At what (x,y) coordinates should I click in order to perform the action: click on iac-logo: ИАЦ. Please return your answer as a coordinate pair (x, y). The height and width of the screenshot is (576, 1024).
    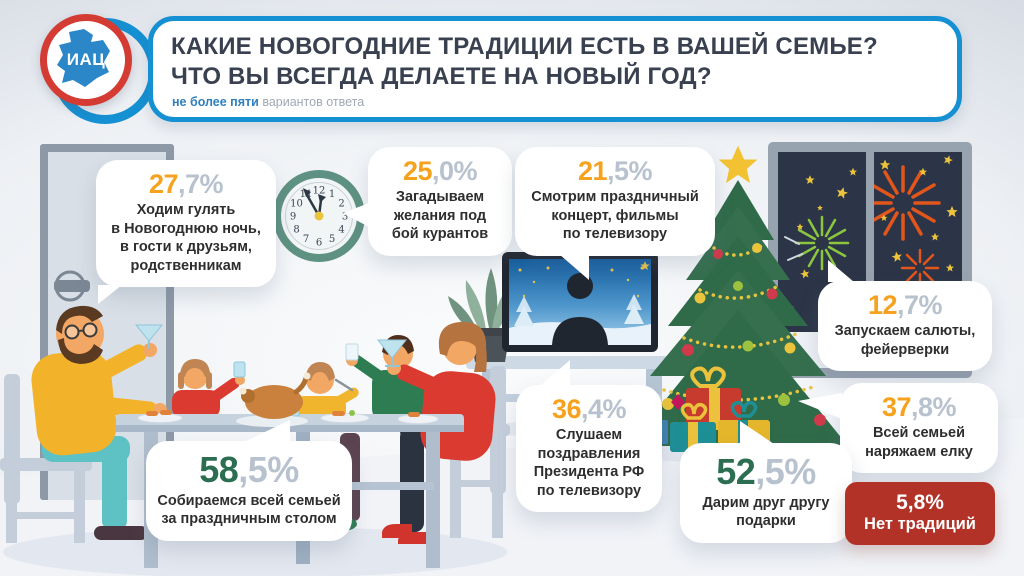
    Looking at the image, I should click on (86, 60).